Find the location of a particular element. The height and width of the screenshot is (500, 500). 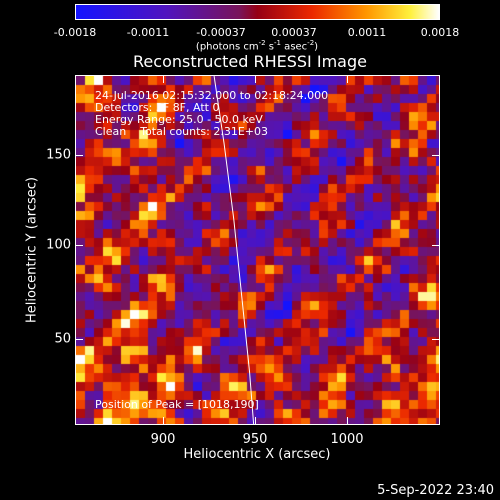

colorbar-tick-label: 0.0018 is located at coordinates (440, 32).